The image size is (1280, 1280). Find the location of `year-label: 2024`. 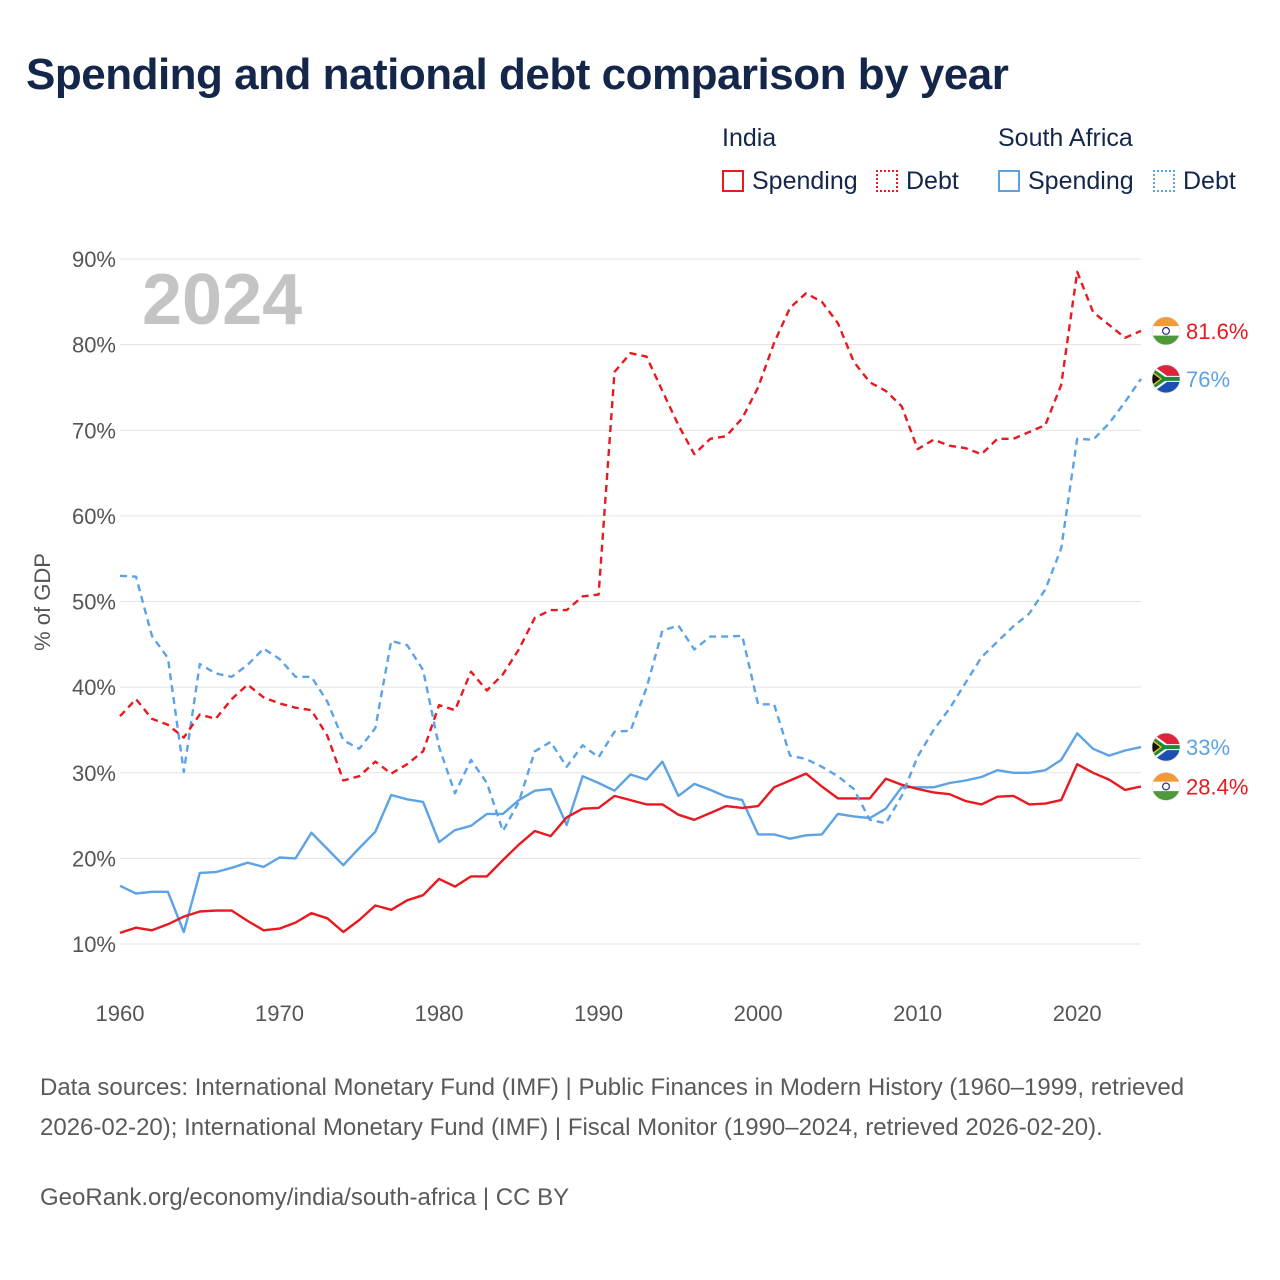

year-label: 2024 is located at coordinates (222, 300).